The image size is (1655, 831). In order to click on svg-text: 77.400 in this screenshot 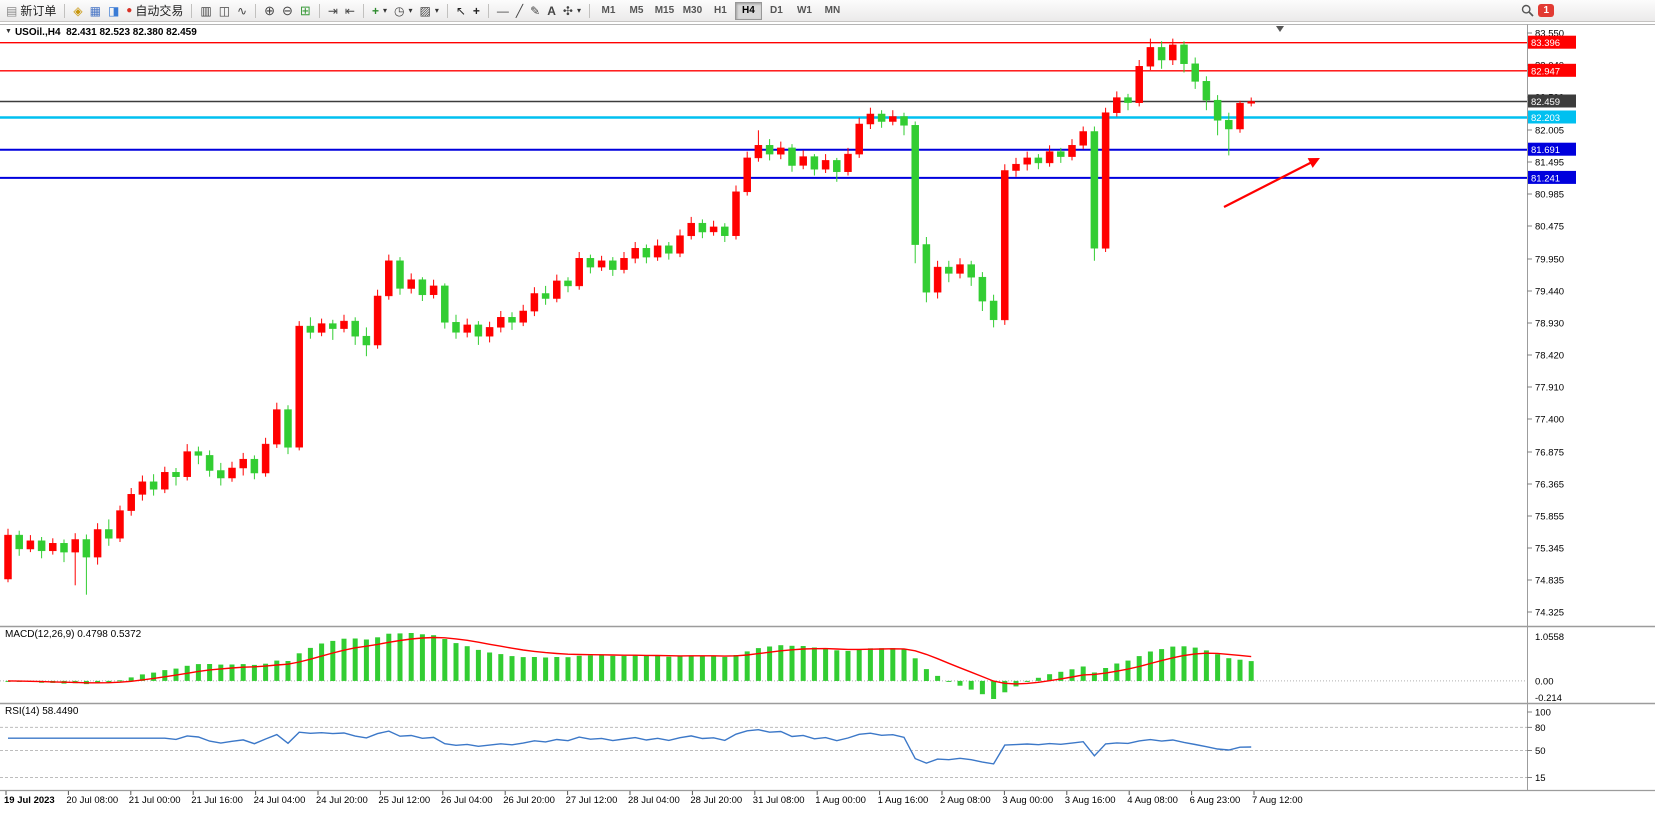, I will do `click(1549, 420)`.